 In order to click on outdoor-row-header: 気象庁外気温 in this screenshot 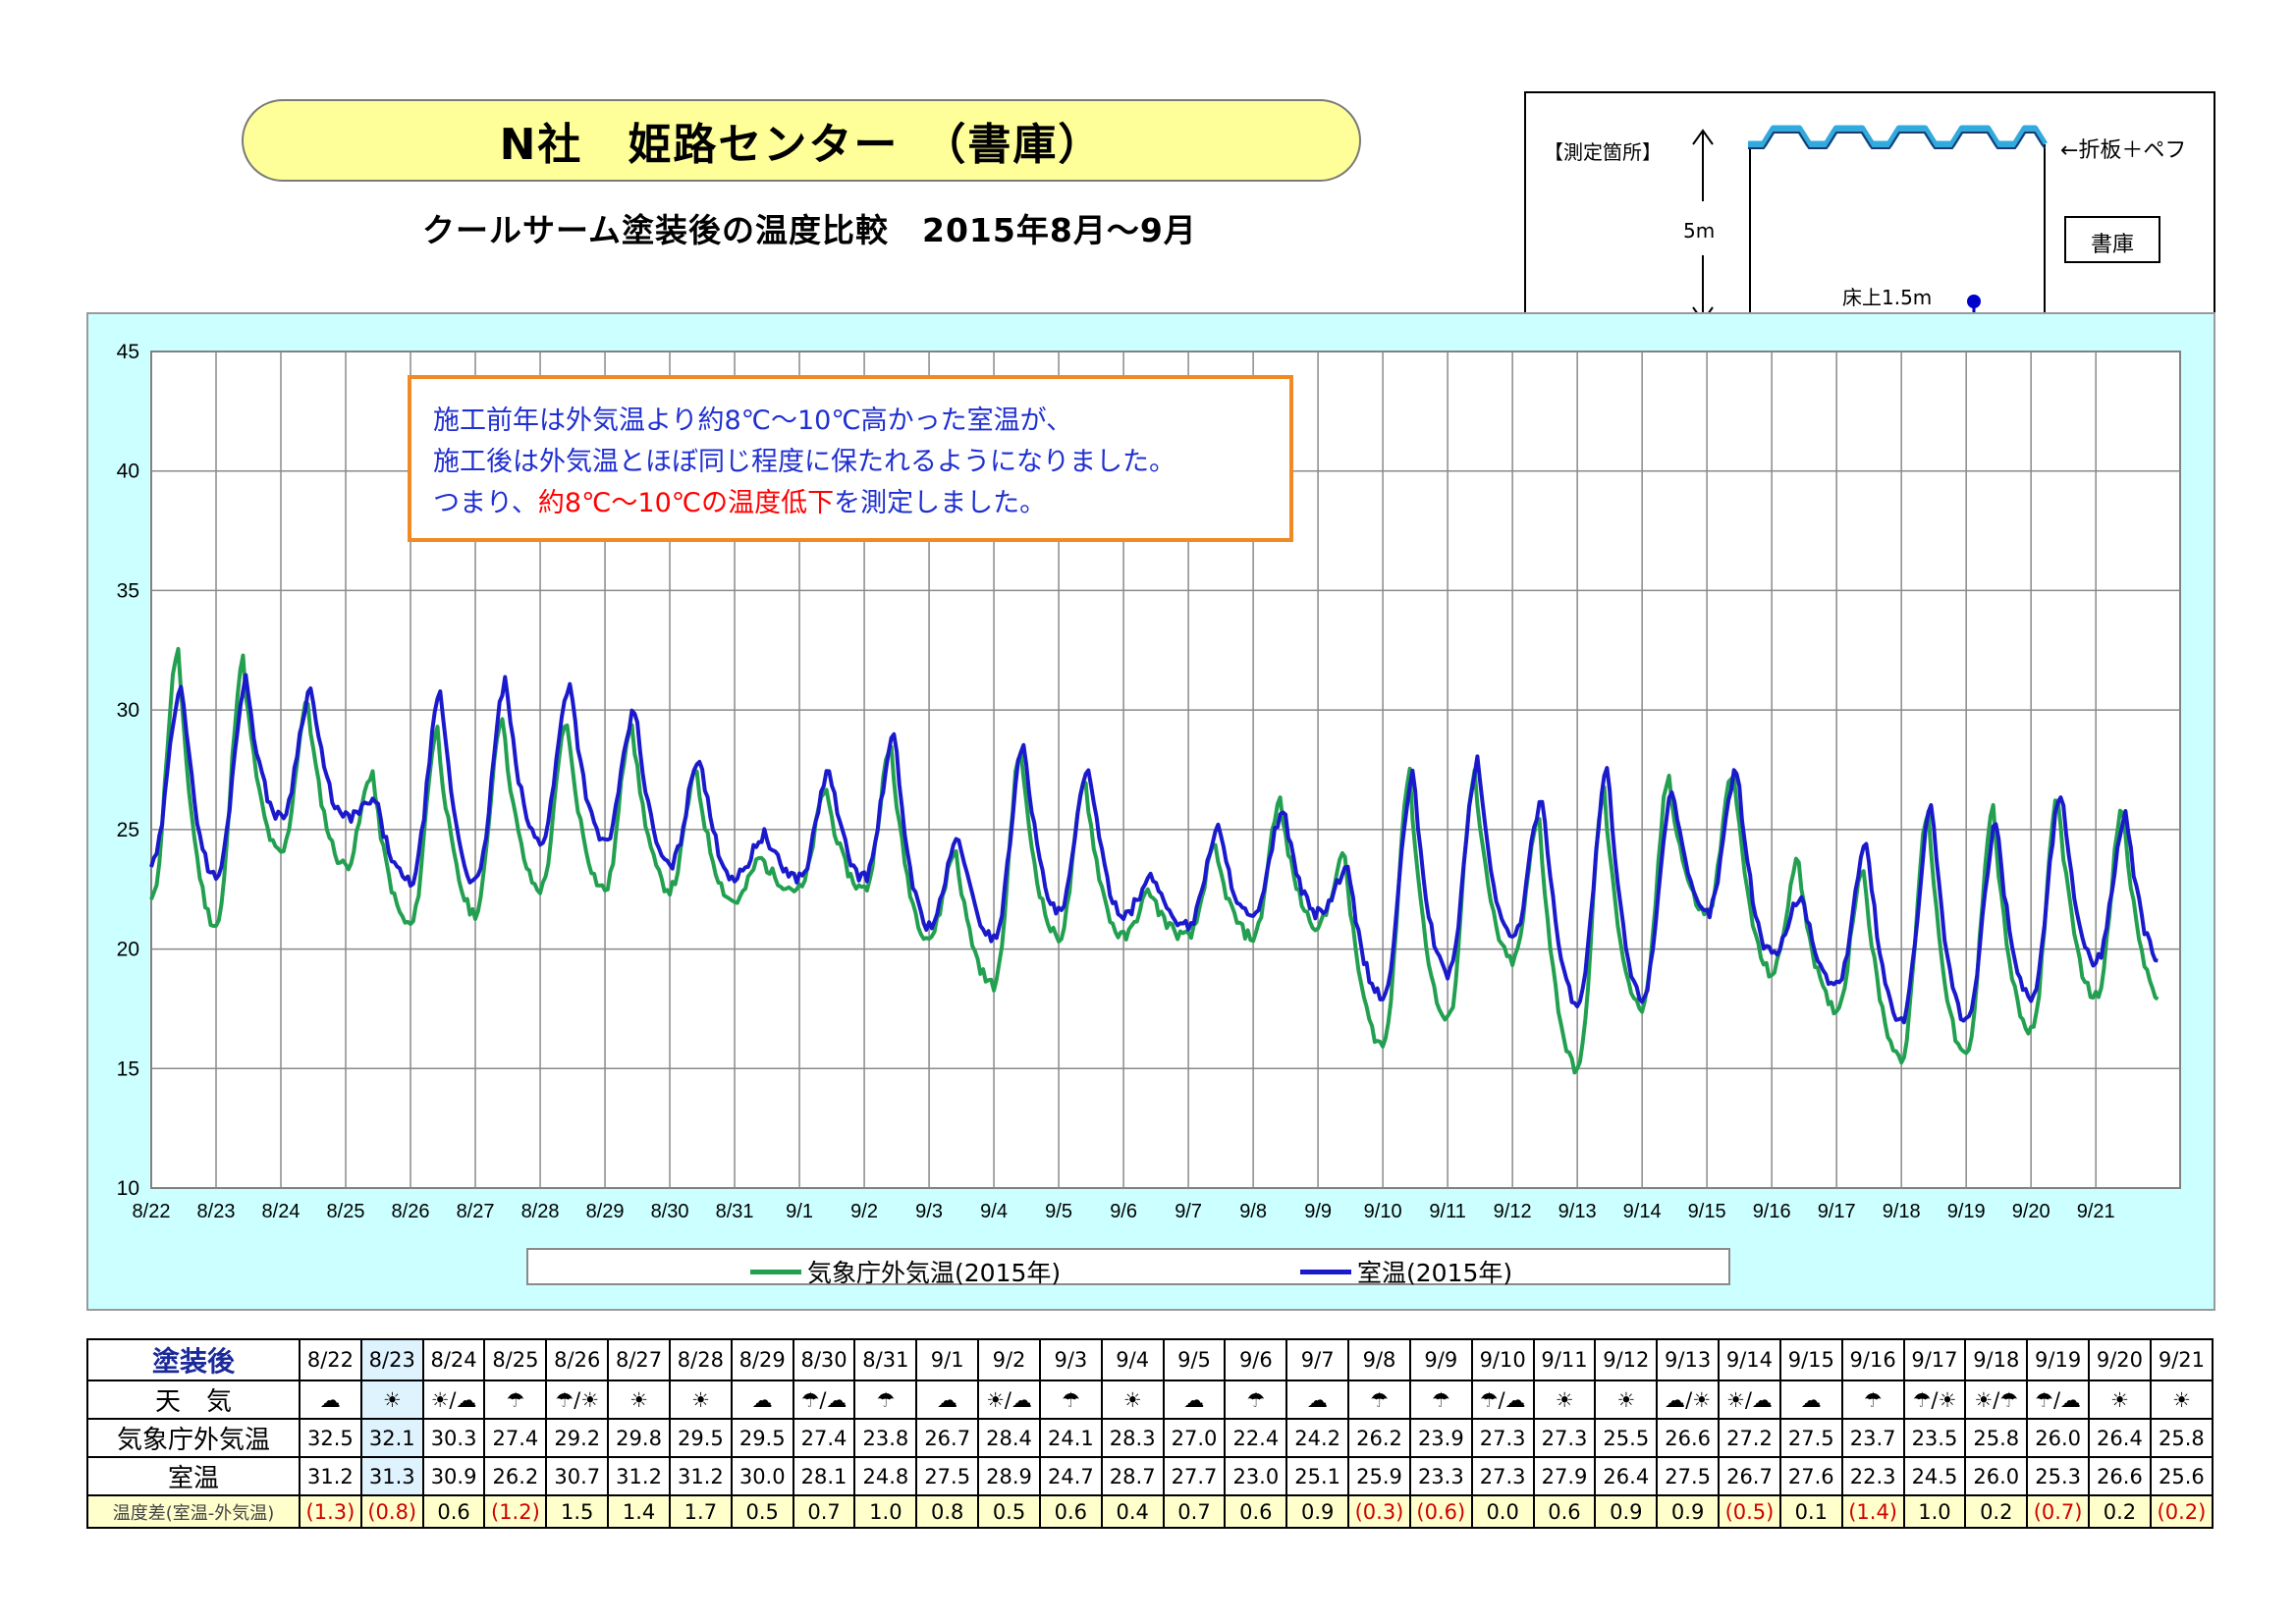, I will do `click(193, 1438)`.